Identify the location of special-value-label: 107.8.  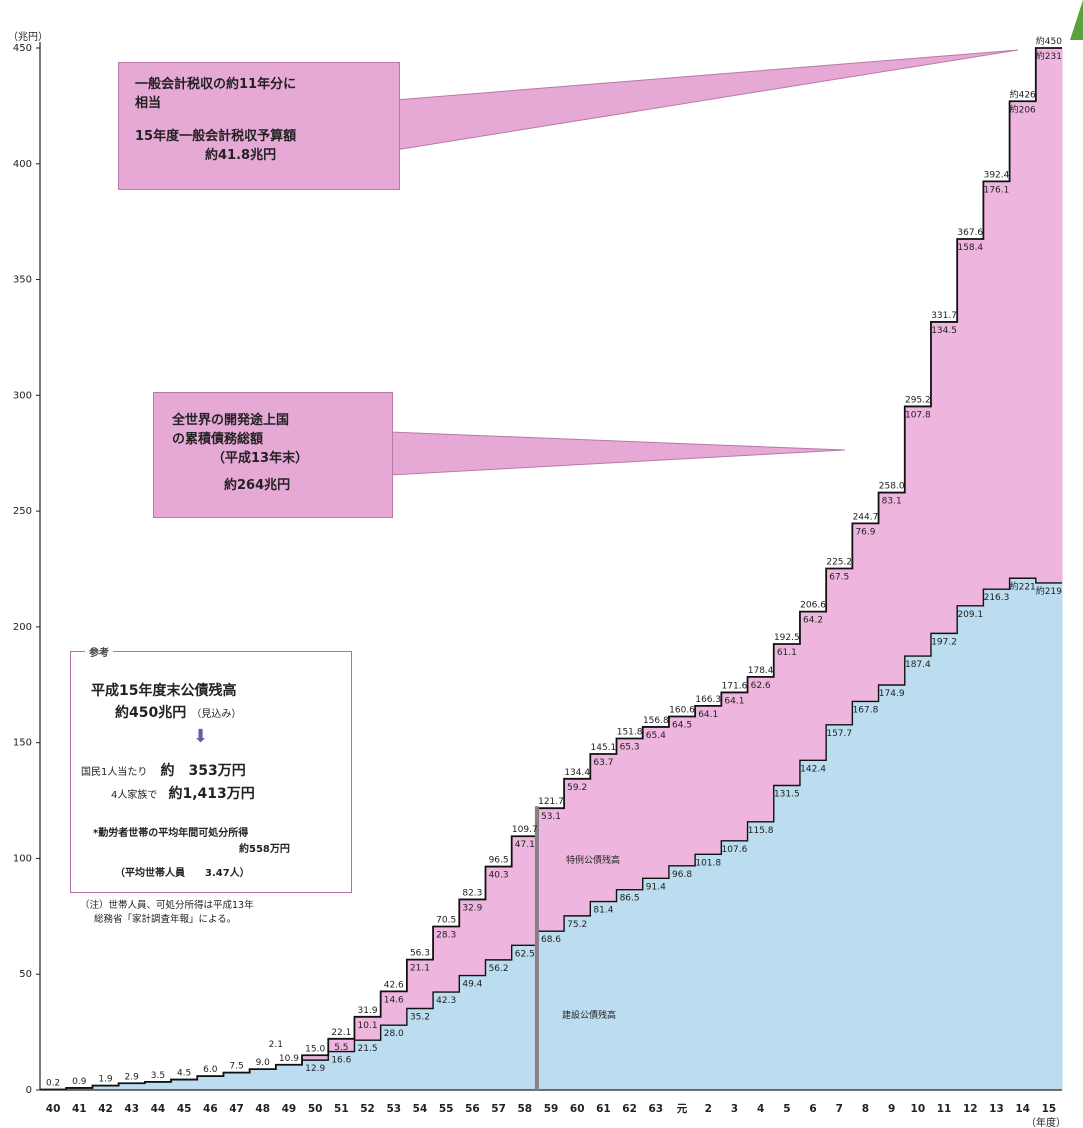
(918, 415).